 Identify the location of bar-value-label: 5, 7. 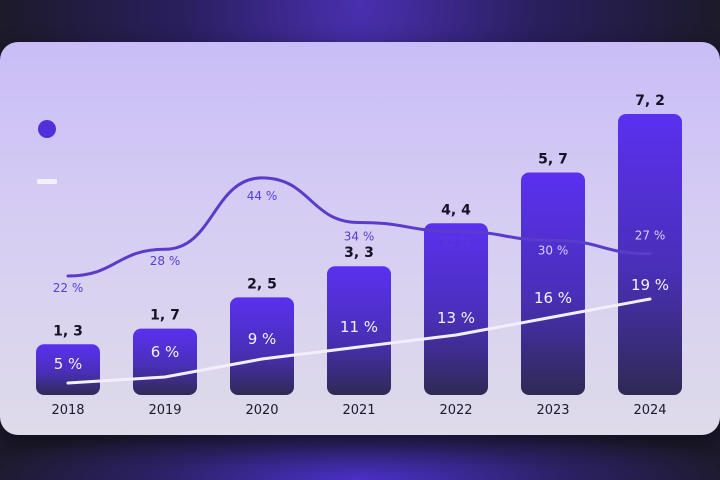
(553, 160).